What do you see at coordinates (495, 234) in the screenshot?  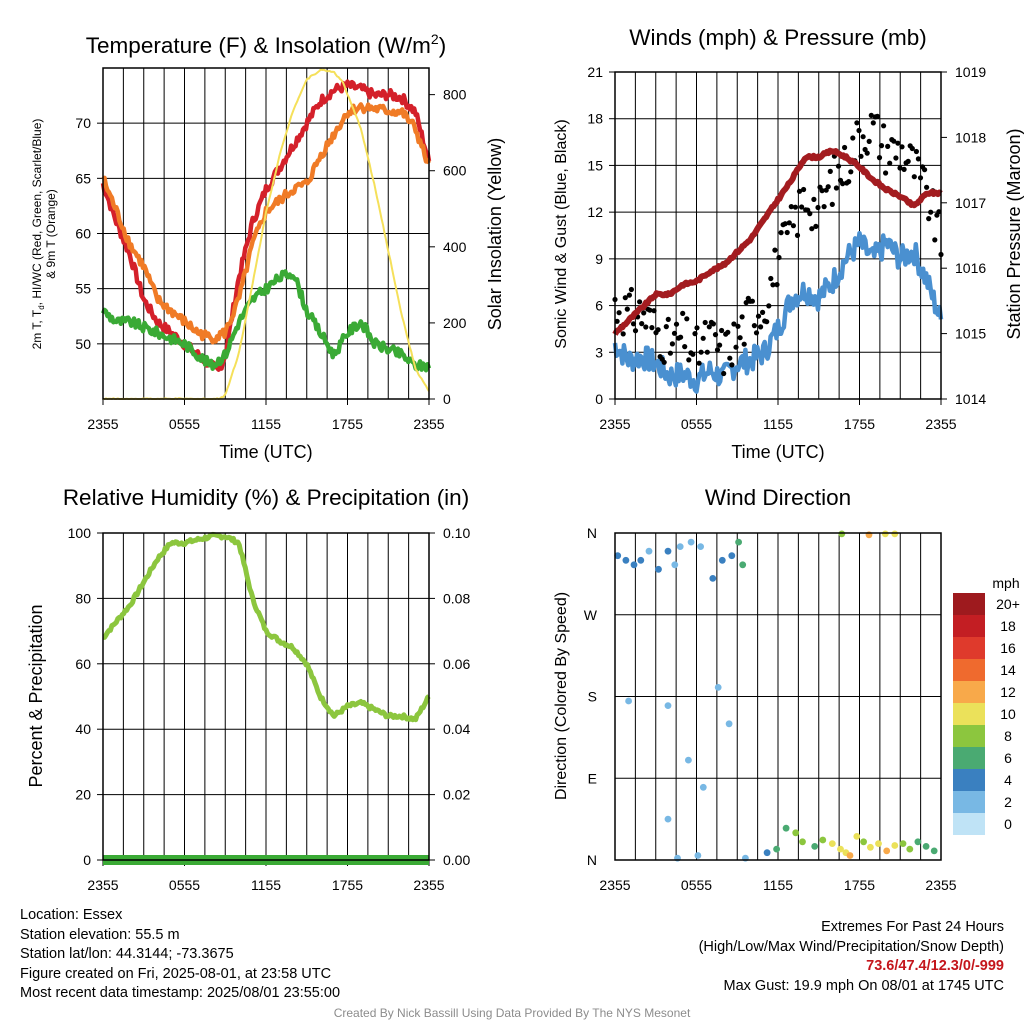 I see `temperature-right-axis-label: Solar Insolation (Yellow)` at bounding box center [495, 234].